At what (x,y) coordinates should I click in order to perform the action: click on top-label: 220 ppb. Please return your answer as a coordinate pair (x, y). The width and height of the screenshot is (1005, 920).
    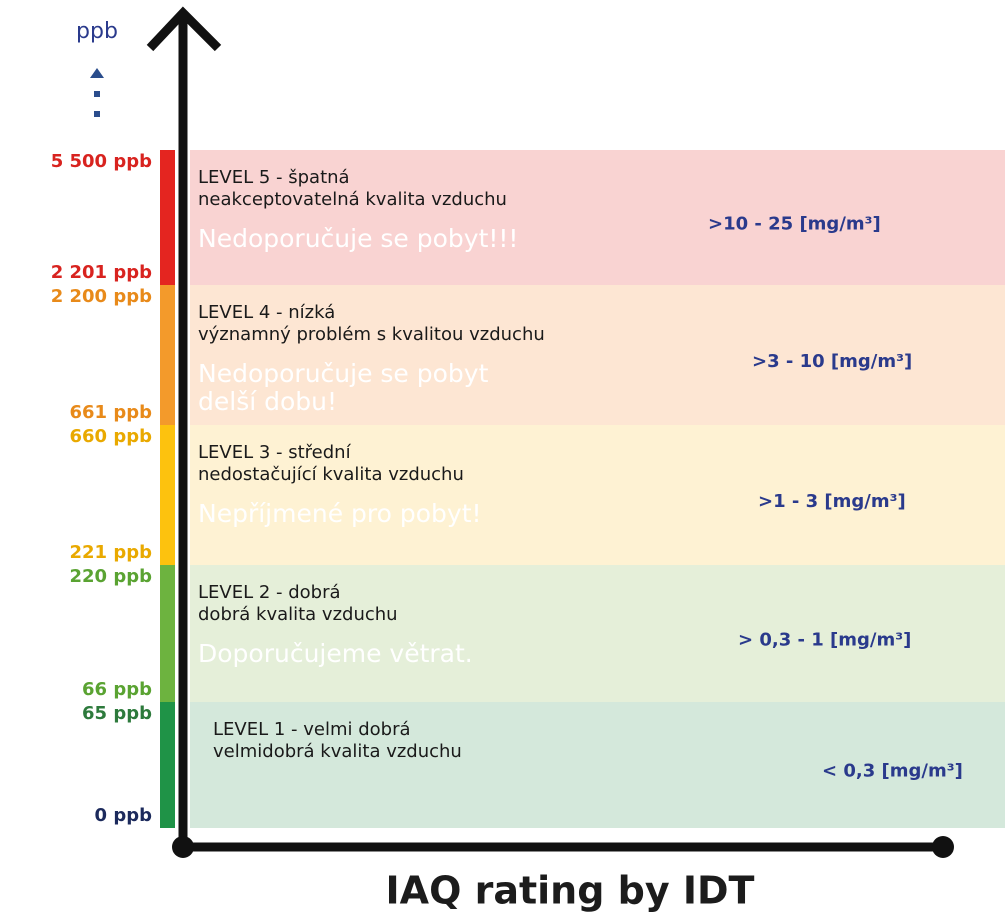
    Looking at the image, I should click on (111, 576).